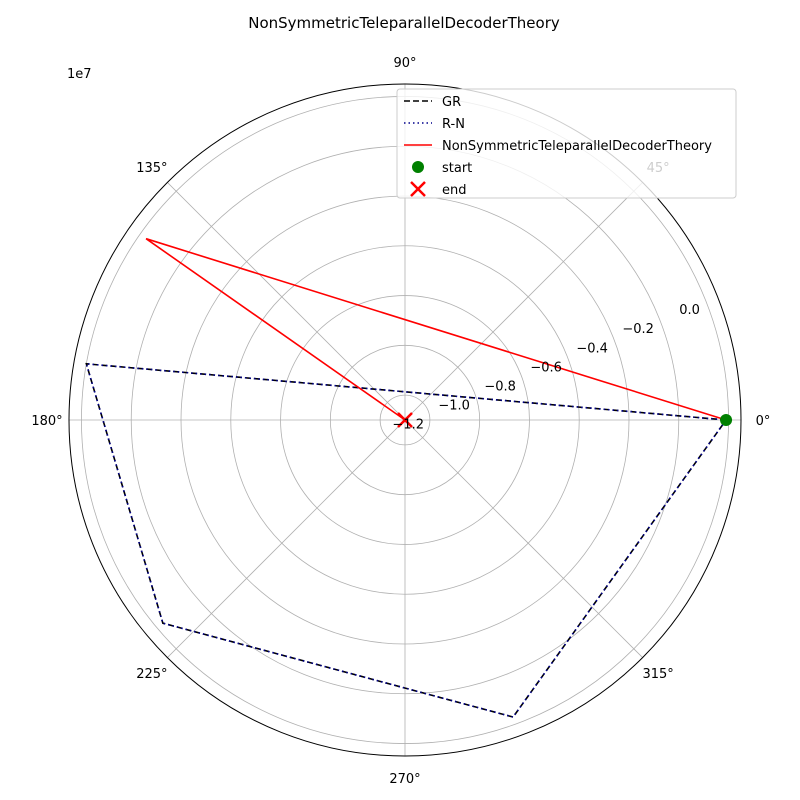  Describe the element at coordinates (151, 674) in the screenshot. I see `angle-tick-label: 225°` at that location.